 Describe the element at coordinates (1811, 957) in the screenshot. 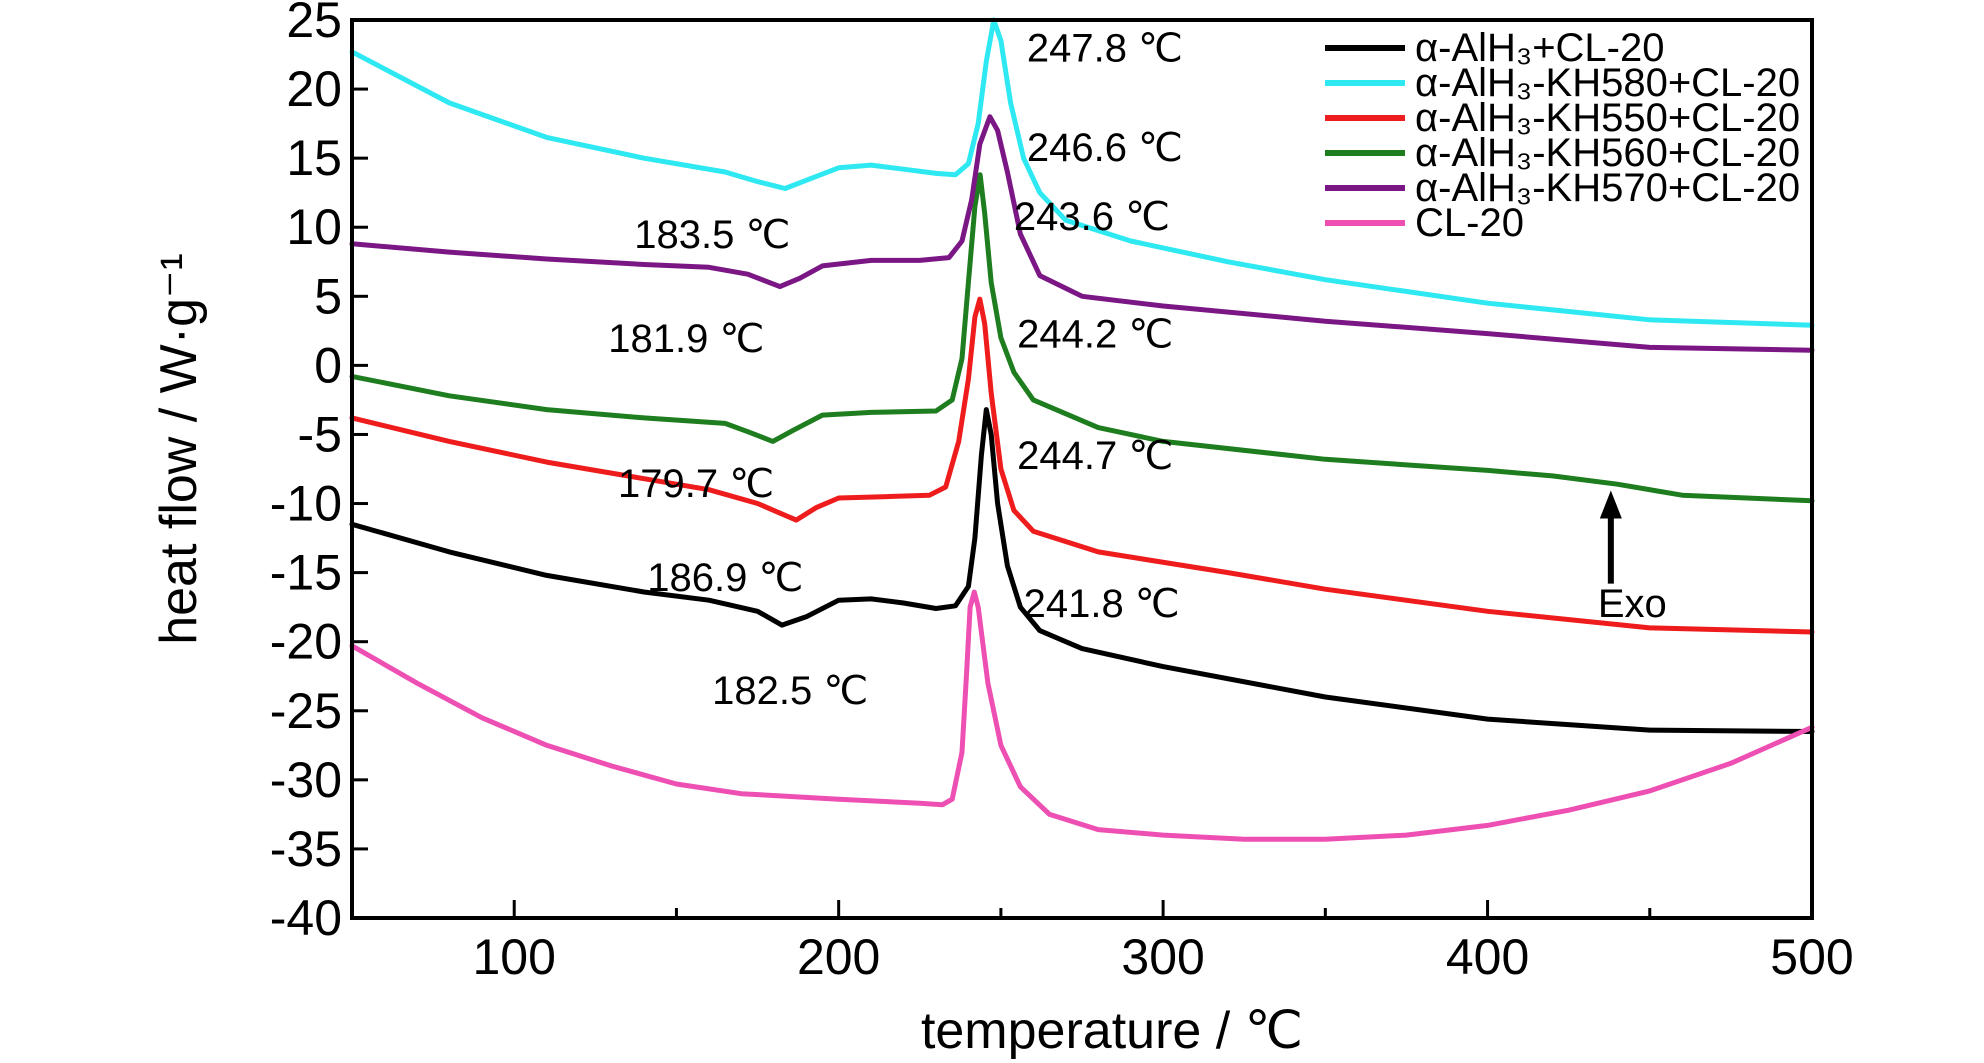

I see `x-tick-label: 500` at that location.